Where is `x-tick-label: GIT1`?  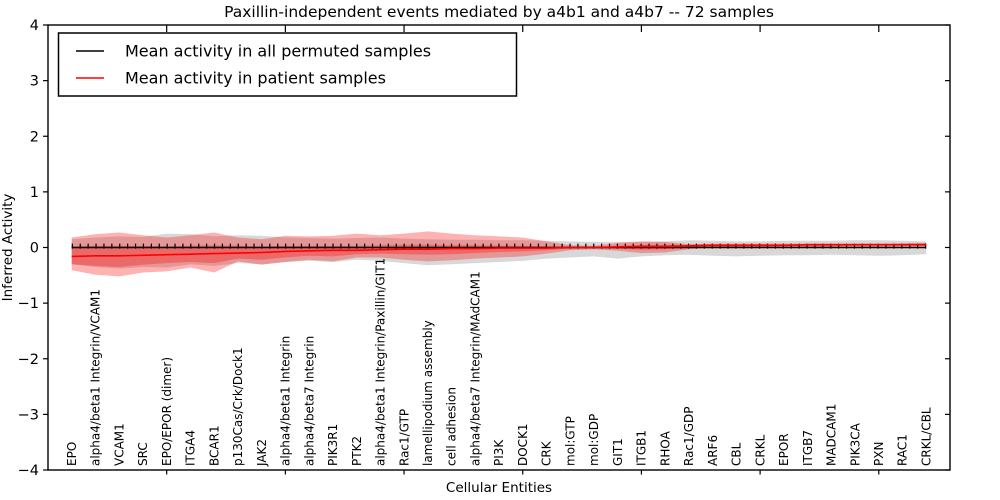
x-tick-label: GIT1 is located at coordinates (618, 452).